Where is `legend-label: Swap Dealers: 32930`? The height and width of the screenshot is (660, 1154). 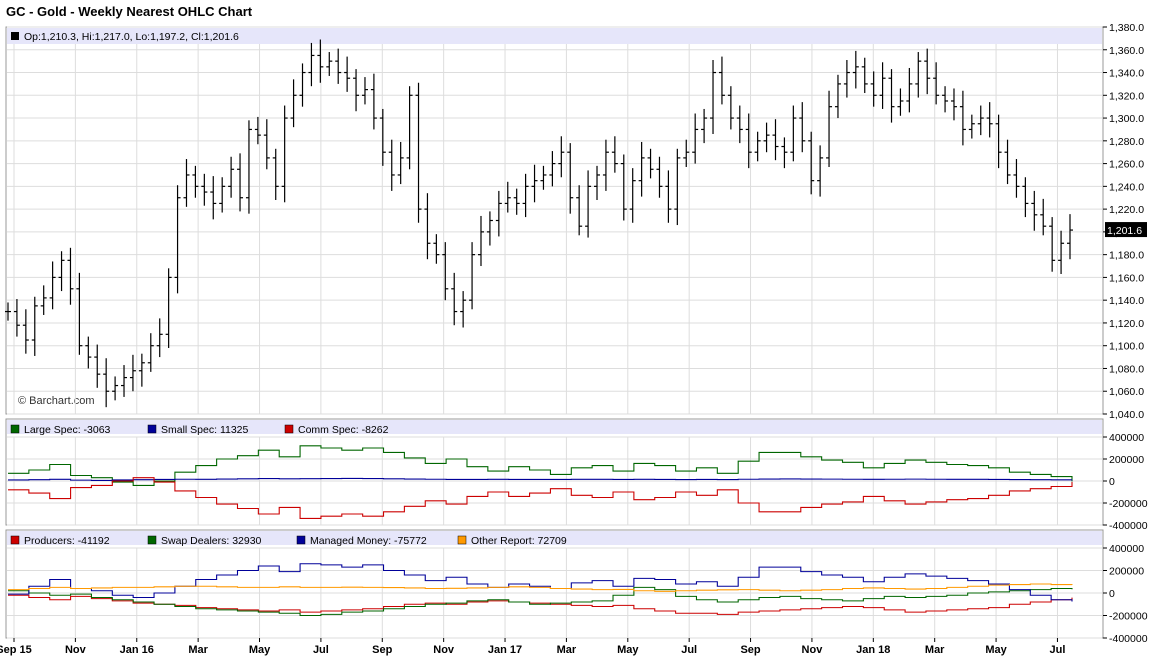 legend-label: Swap Dealers: 32930 is located at coordinates (211, 541).